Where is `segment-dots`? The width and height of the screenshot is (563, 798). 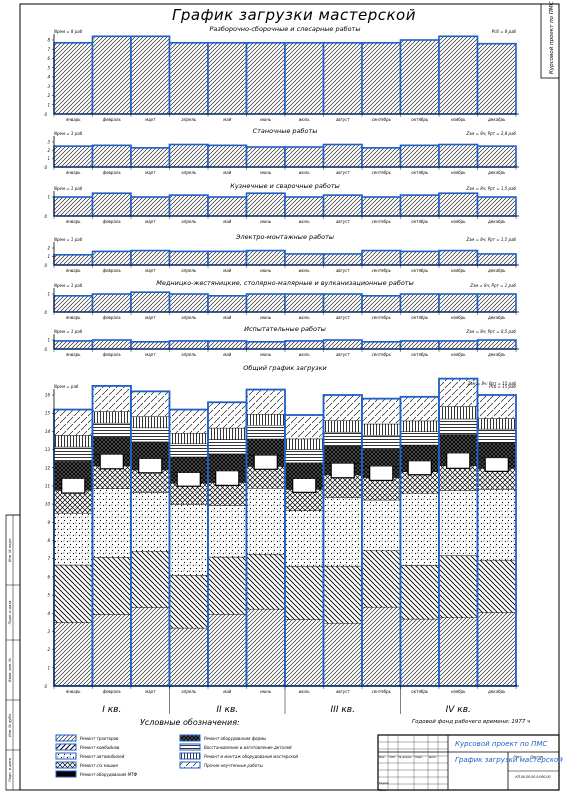
segment-dots is located at coordinates (266, 521).